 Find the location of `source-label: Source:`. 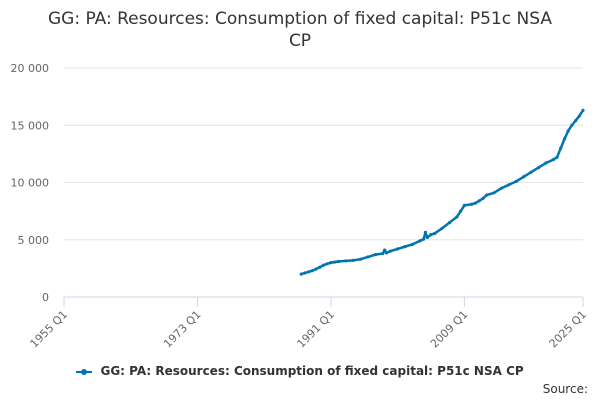

source-label: Source: is located at coordinates (565, 389).